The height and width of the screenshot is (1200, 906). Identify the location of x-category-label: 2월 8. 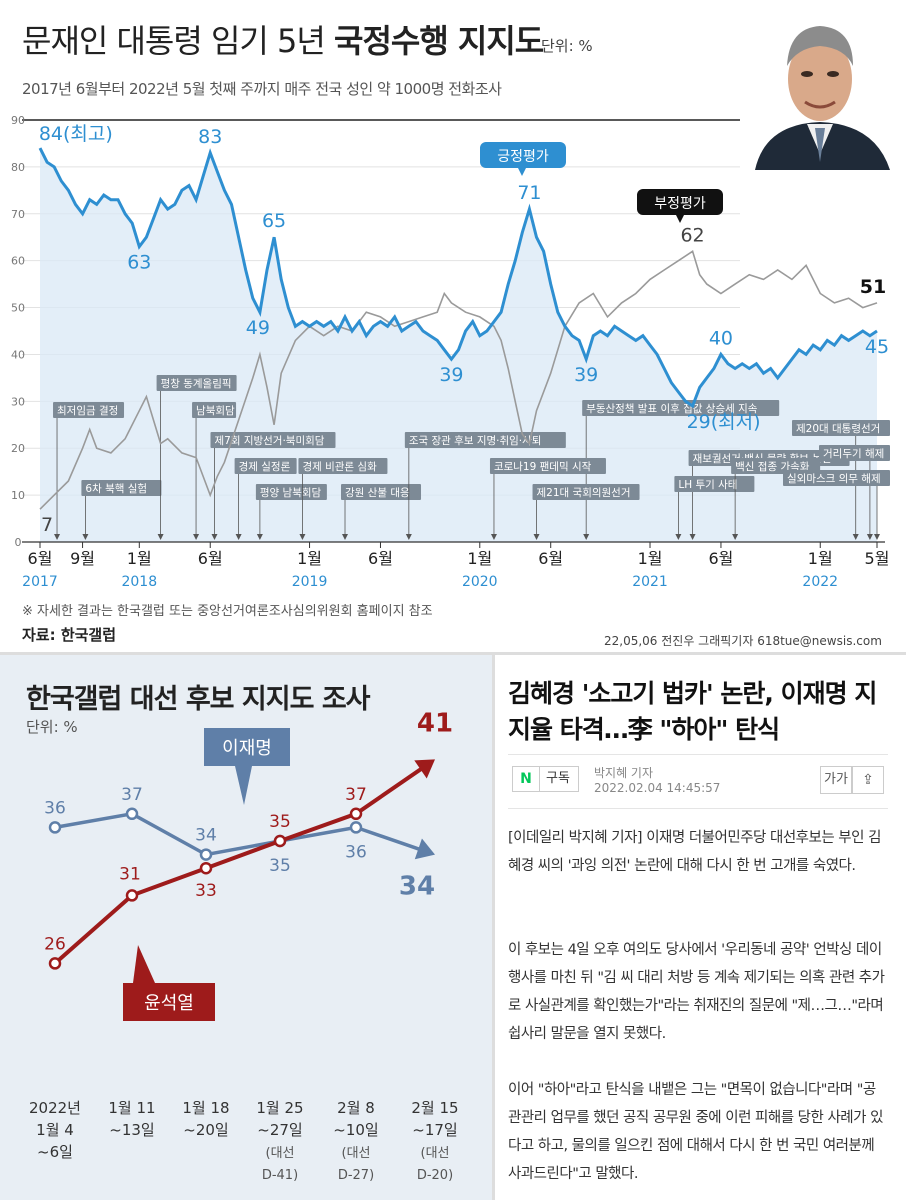
(356, 1108).